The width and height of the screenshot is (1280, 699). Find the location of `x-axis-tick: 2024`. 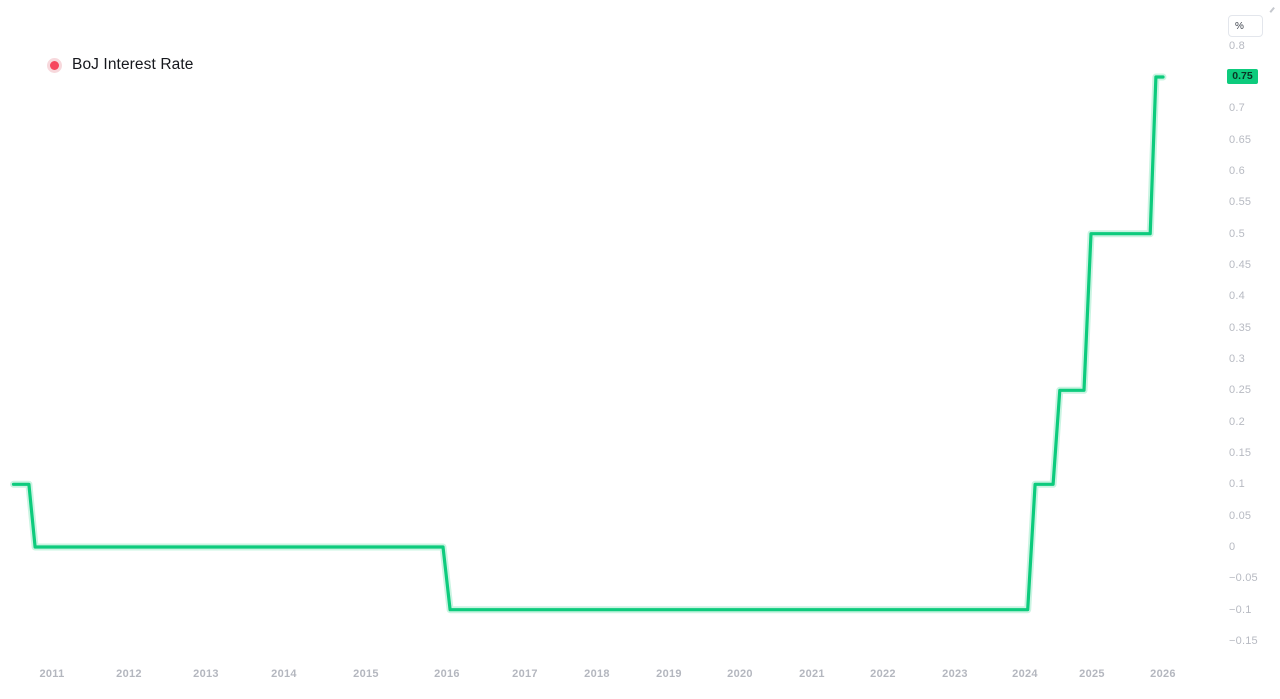

x-axis-tick: 2024 is located at coordinates (1025, 674).